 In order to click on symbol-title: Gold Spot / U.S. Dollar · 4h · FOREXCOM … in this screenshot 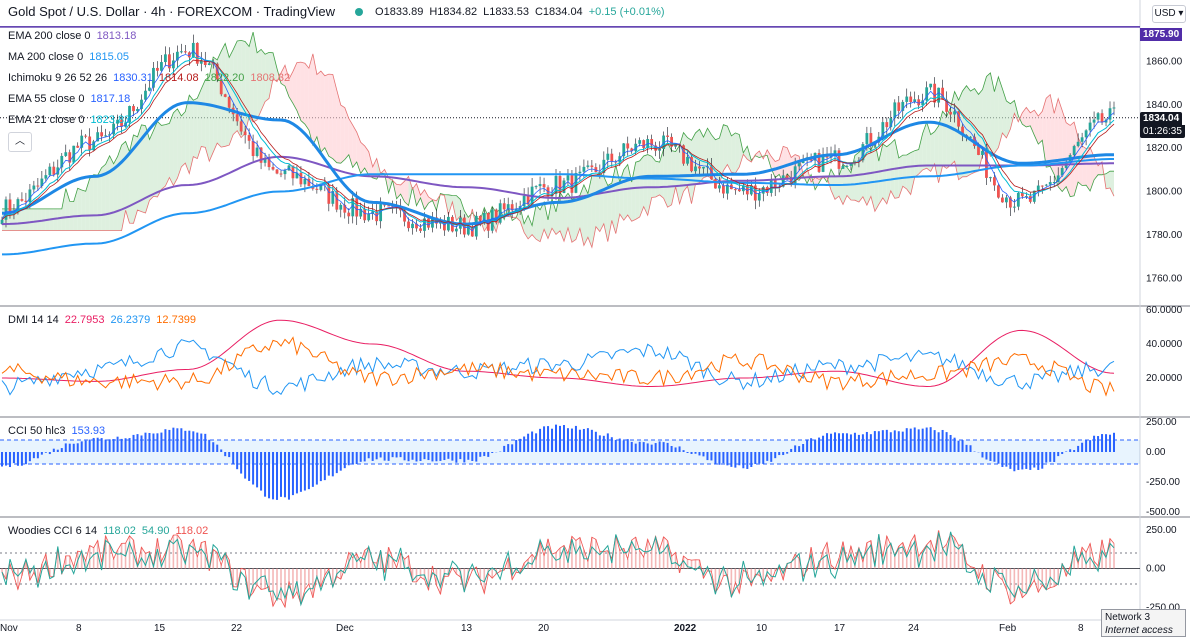, I will do `click(172, 11)`.